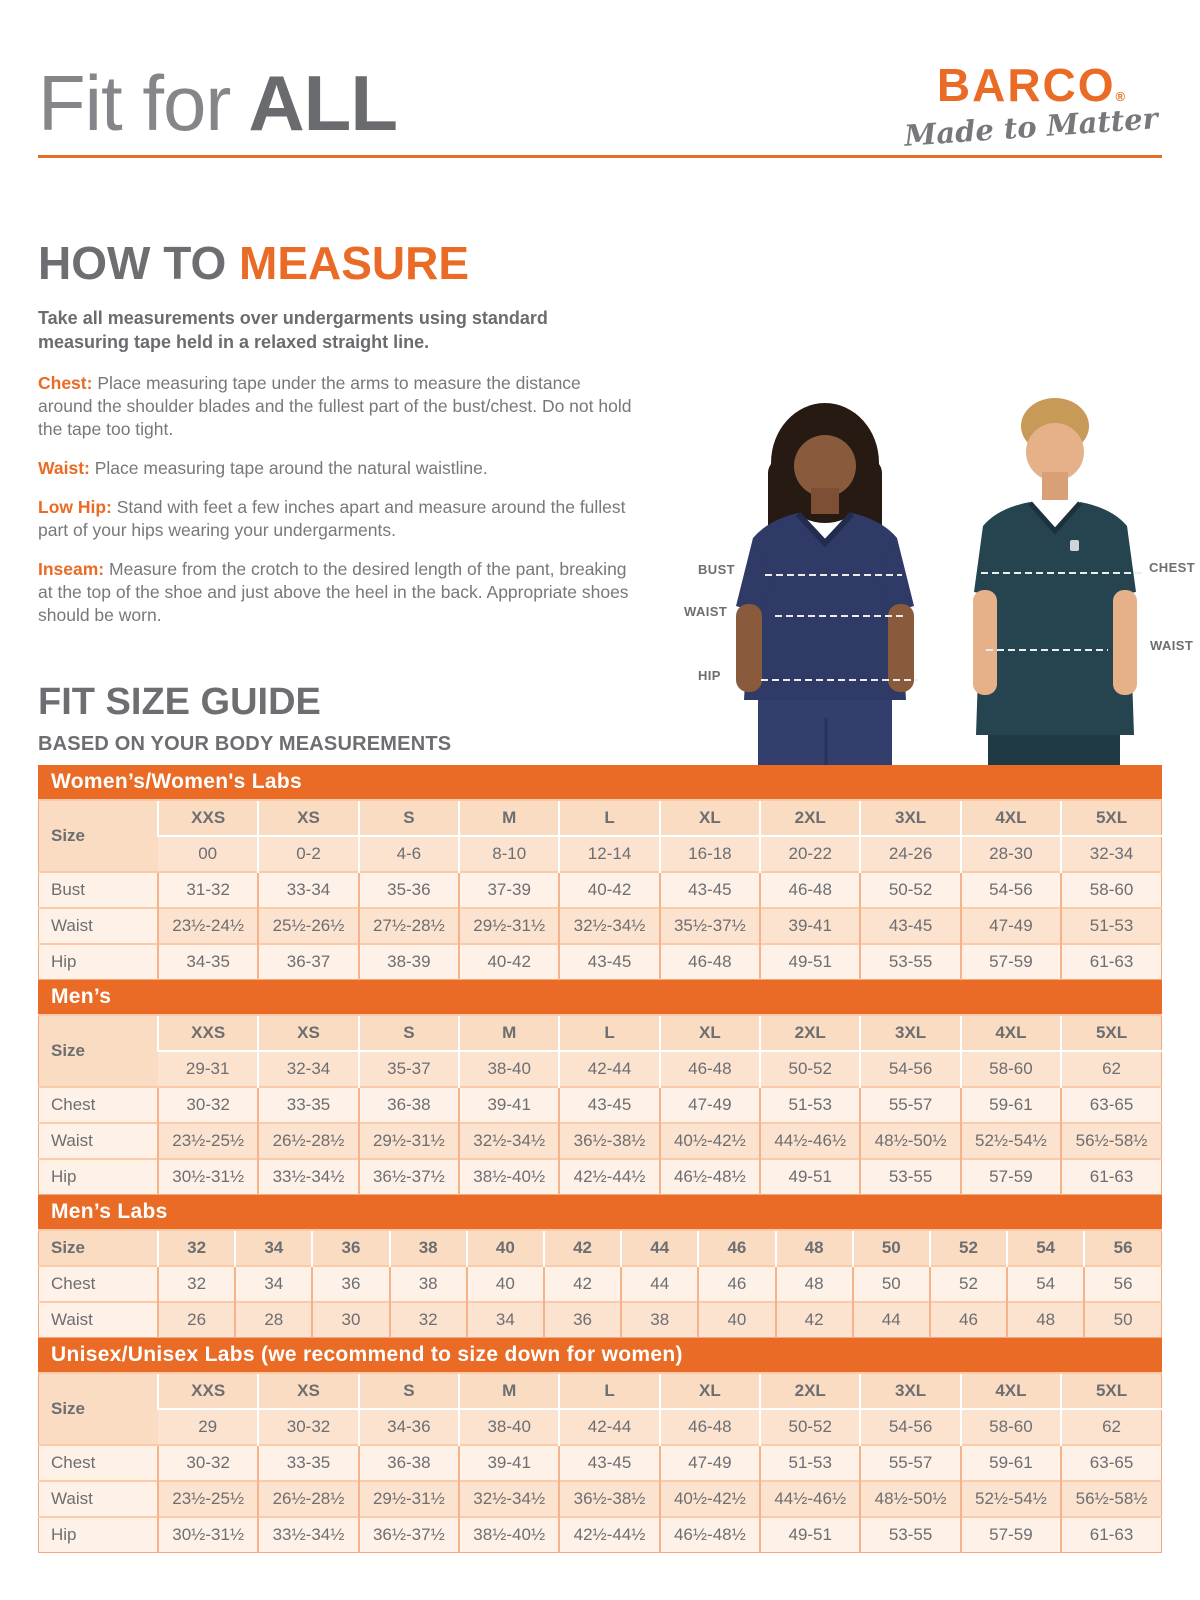 The width and height of the screenshot is (1200, 1600). Describe the element at coordinates (1010, 1176) in the screenshot. I see `table-cell: 57-59` at that location.